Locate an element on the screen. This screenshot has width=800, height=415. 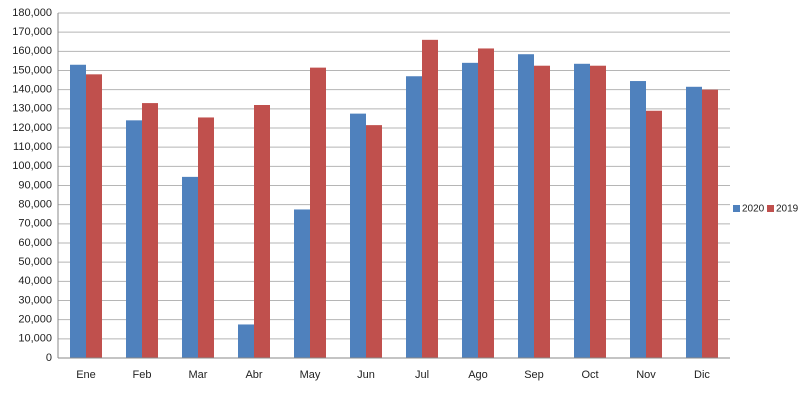
y-tick-label: 100,000 is located at coordinates (32, 166).